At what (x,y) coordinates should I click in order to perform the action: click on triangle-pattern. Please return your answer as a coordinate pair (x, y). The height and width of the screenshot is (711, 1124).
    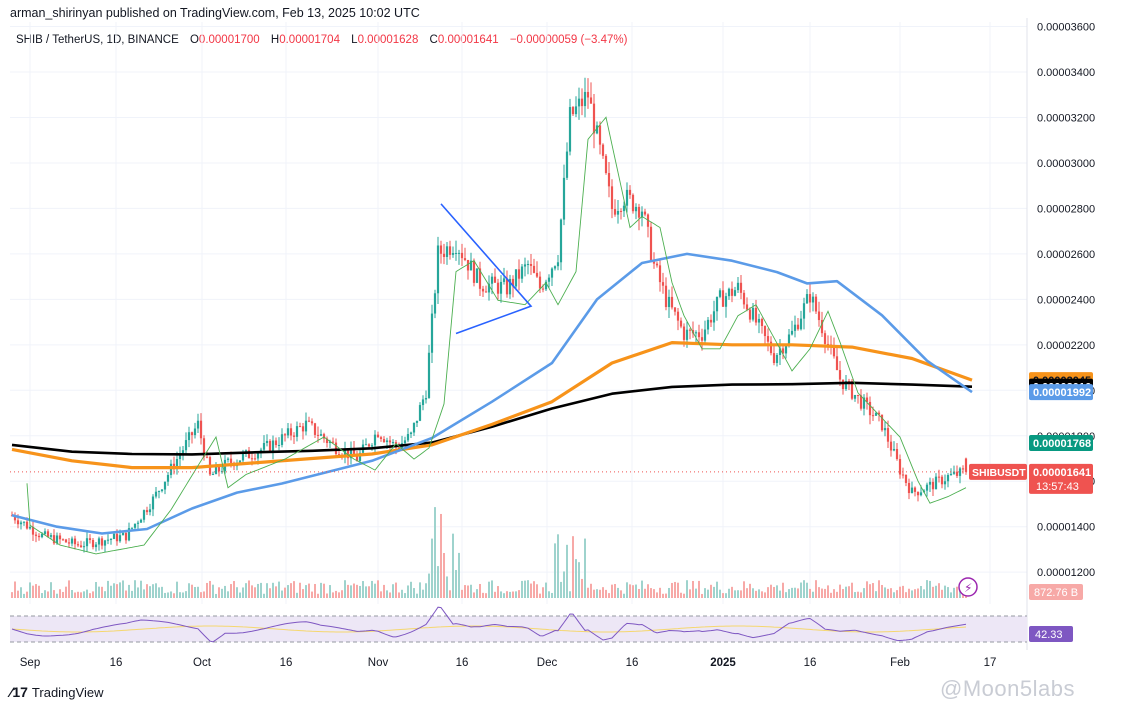
    Looking at the image, I should click on (486, 269).